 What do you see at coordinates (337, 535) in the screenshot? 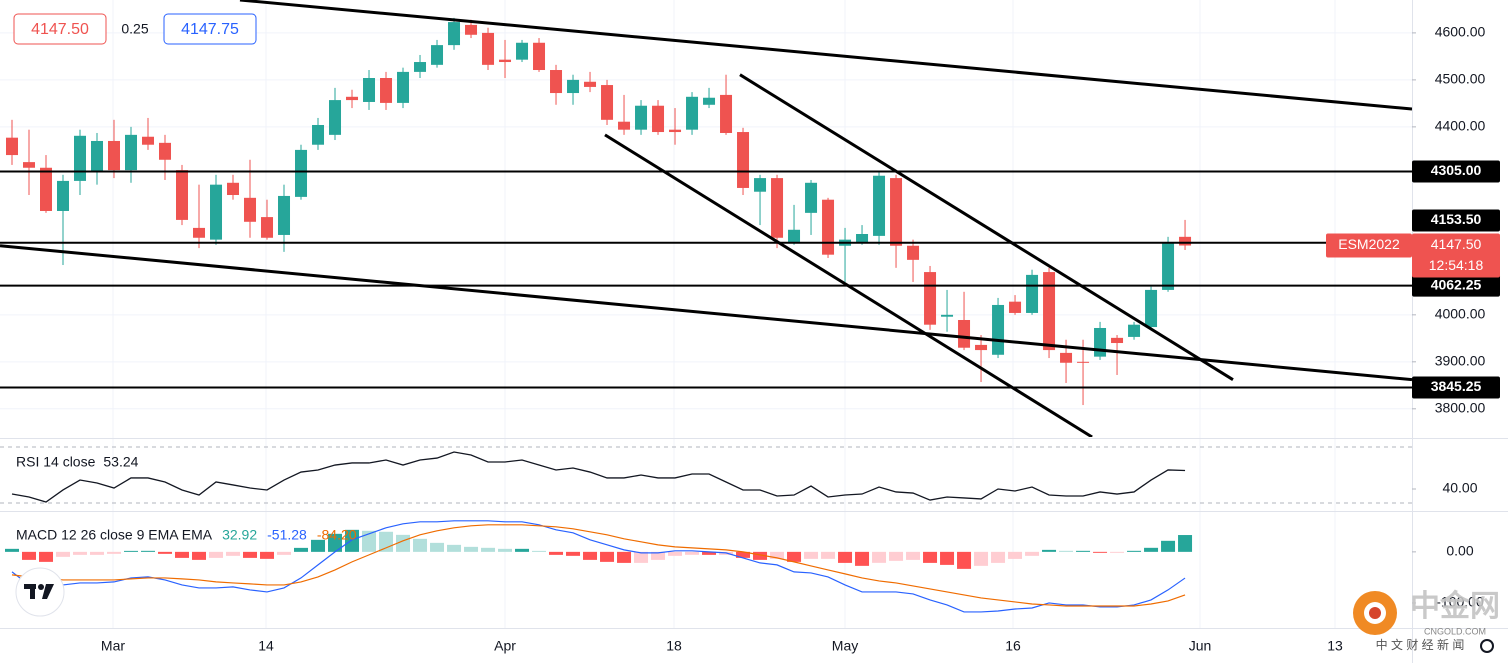
I see `pane-legend-value: -84.20` at bounding box center [337, 535].